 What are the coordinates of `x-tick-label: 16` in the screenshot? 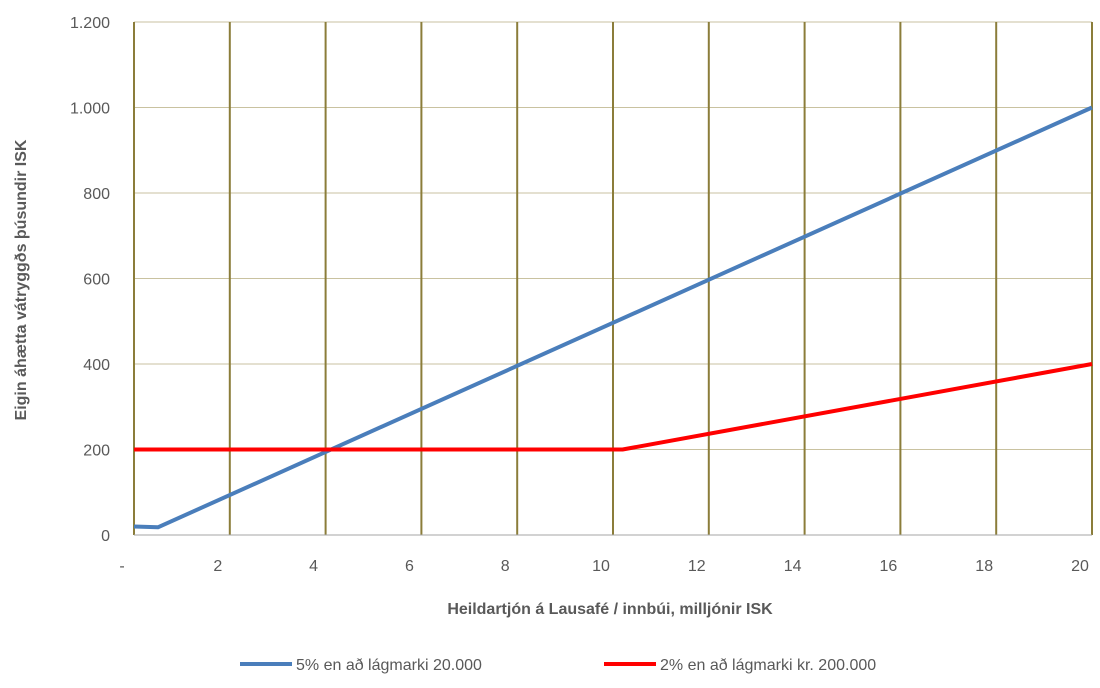 It's located at (889, 566).